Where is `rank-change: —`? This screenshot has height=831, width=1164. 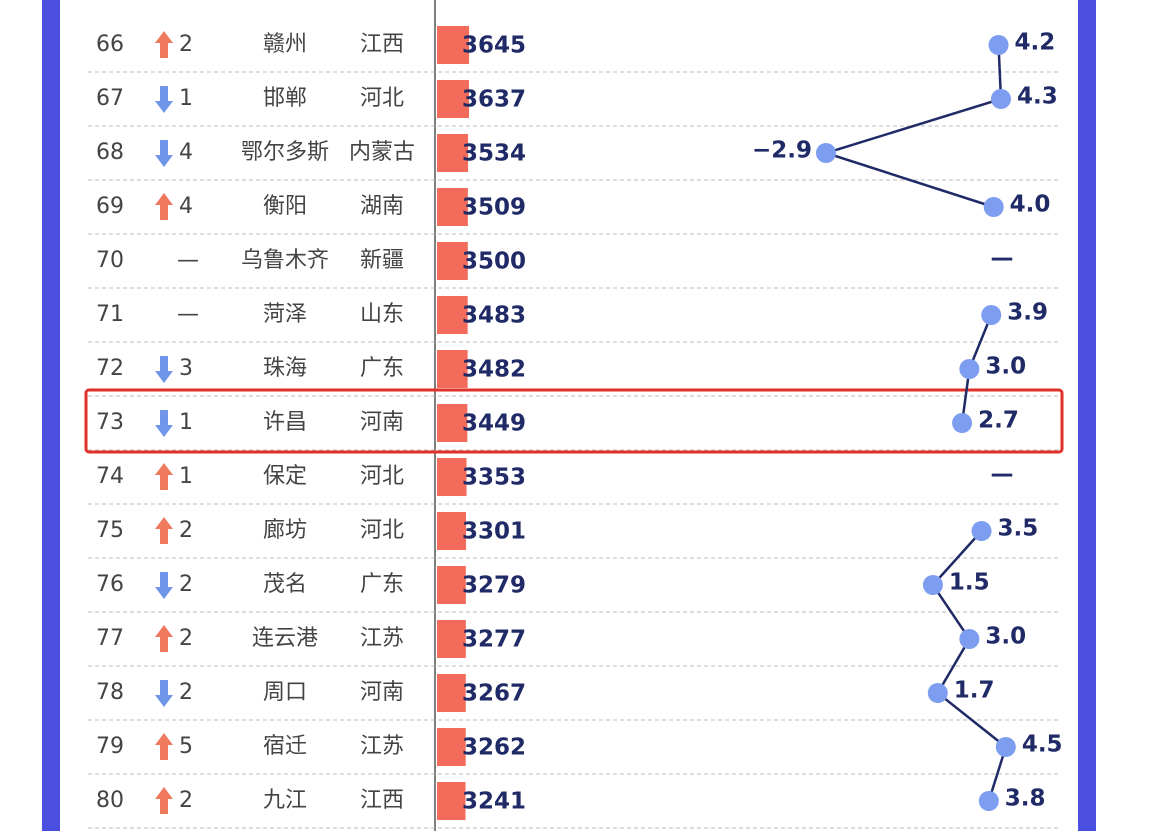
rank-change: — is located at coordinates (188, 314).